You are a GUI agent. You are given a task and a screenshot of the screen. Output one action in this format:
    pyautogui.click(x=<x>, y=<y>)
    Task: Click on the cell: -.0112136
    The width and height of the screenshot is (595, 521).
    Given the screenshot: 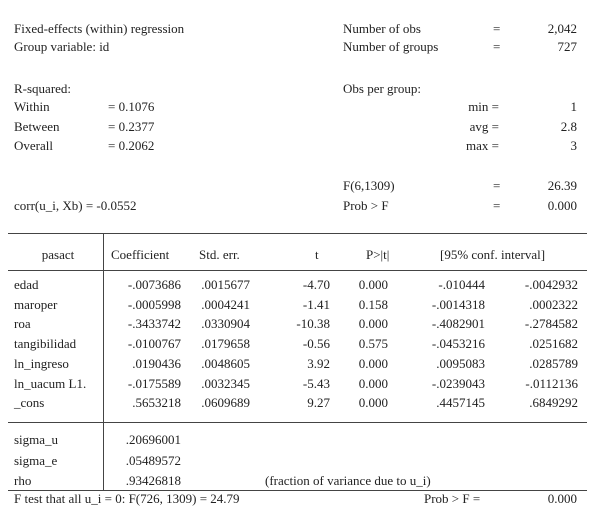 What is the action you would take?
    pyautogui.click(x=551, y=383)
    